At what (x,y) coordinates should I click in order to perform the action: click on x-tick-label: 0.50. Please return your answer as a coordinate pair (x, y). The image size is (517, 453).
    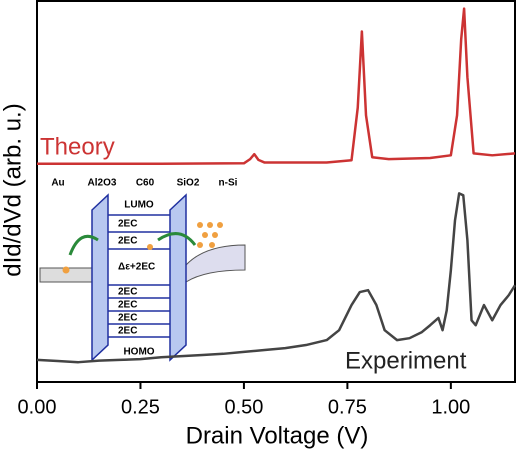
    Looking at the image, I should click on (243, 407).